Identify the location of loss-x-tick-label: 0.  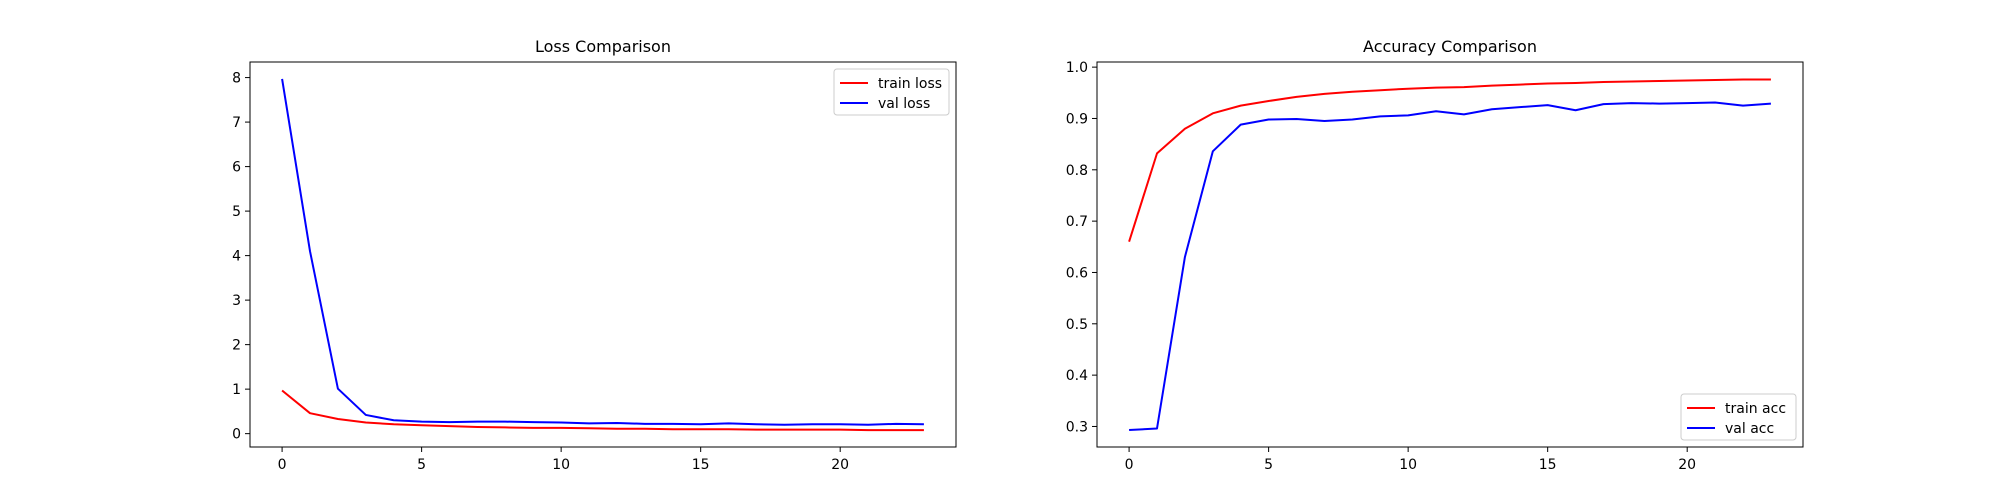
(282, 465).